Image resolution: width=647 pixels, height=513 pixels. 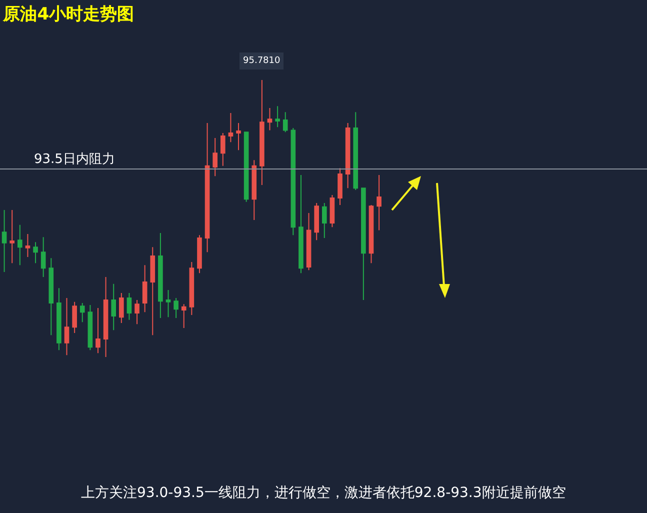 I want to click on chart-title: 原油4小时走势图, so click(x=68, y=14).